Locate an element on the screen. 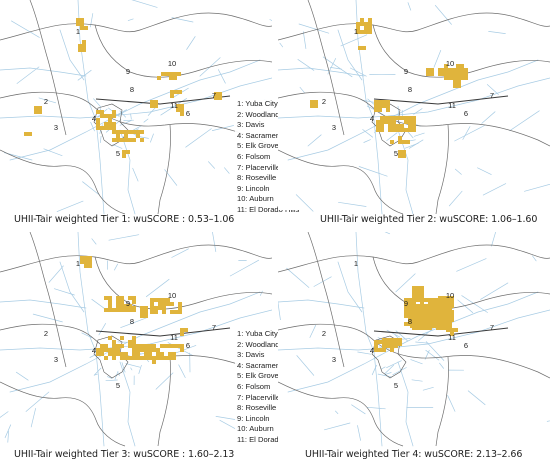 The image size is (550, 462). legend-item: 5: Elk Grove is located at coordinates (258, 146).